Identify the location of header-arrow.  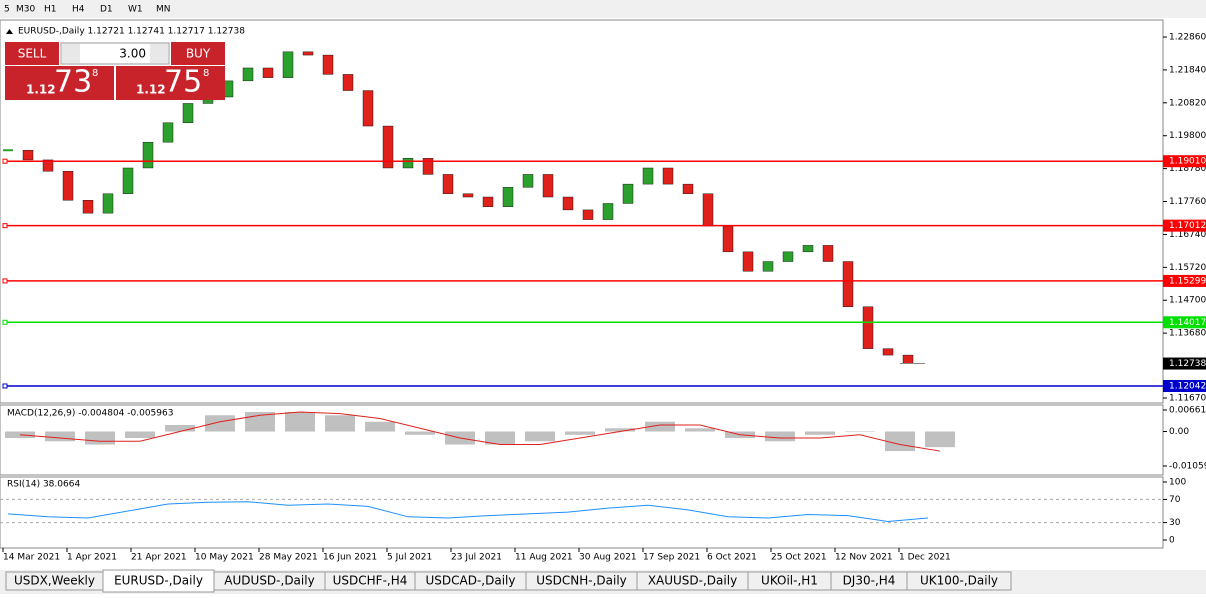
(9, 31).